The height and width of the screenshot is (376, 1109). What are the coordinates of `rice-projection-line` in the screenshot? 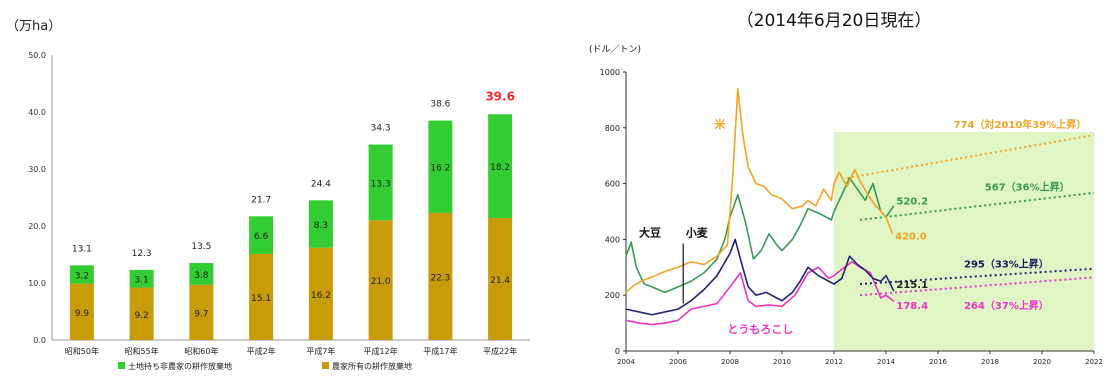 It's located at (970, 157).